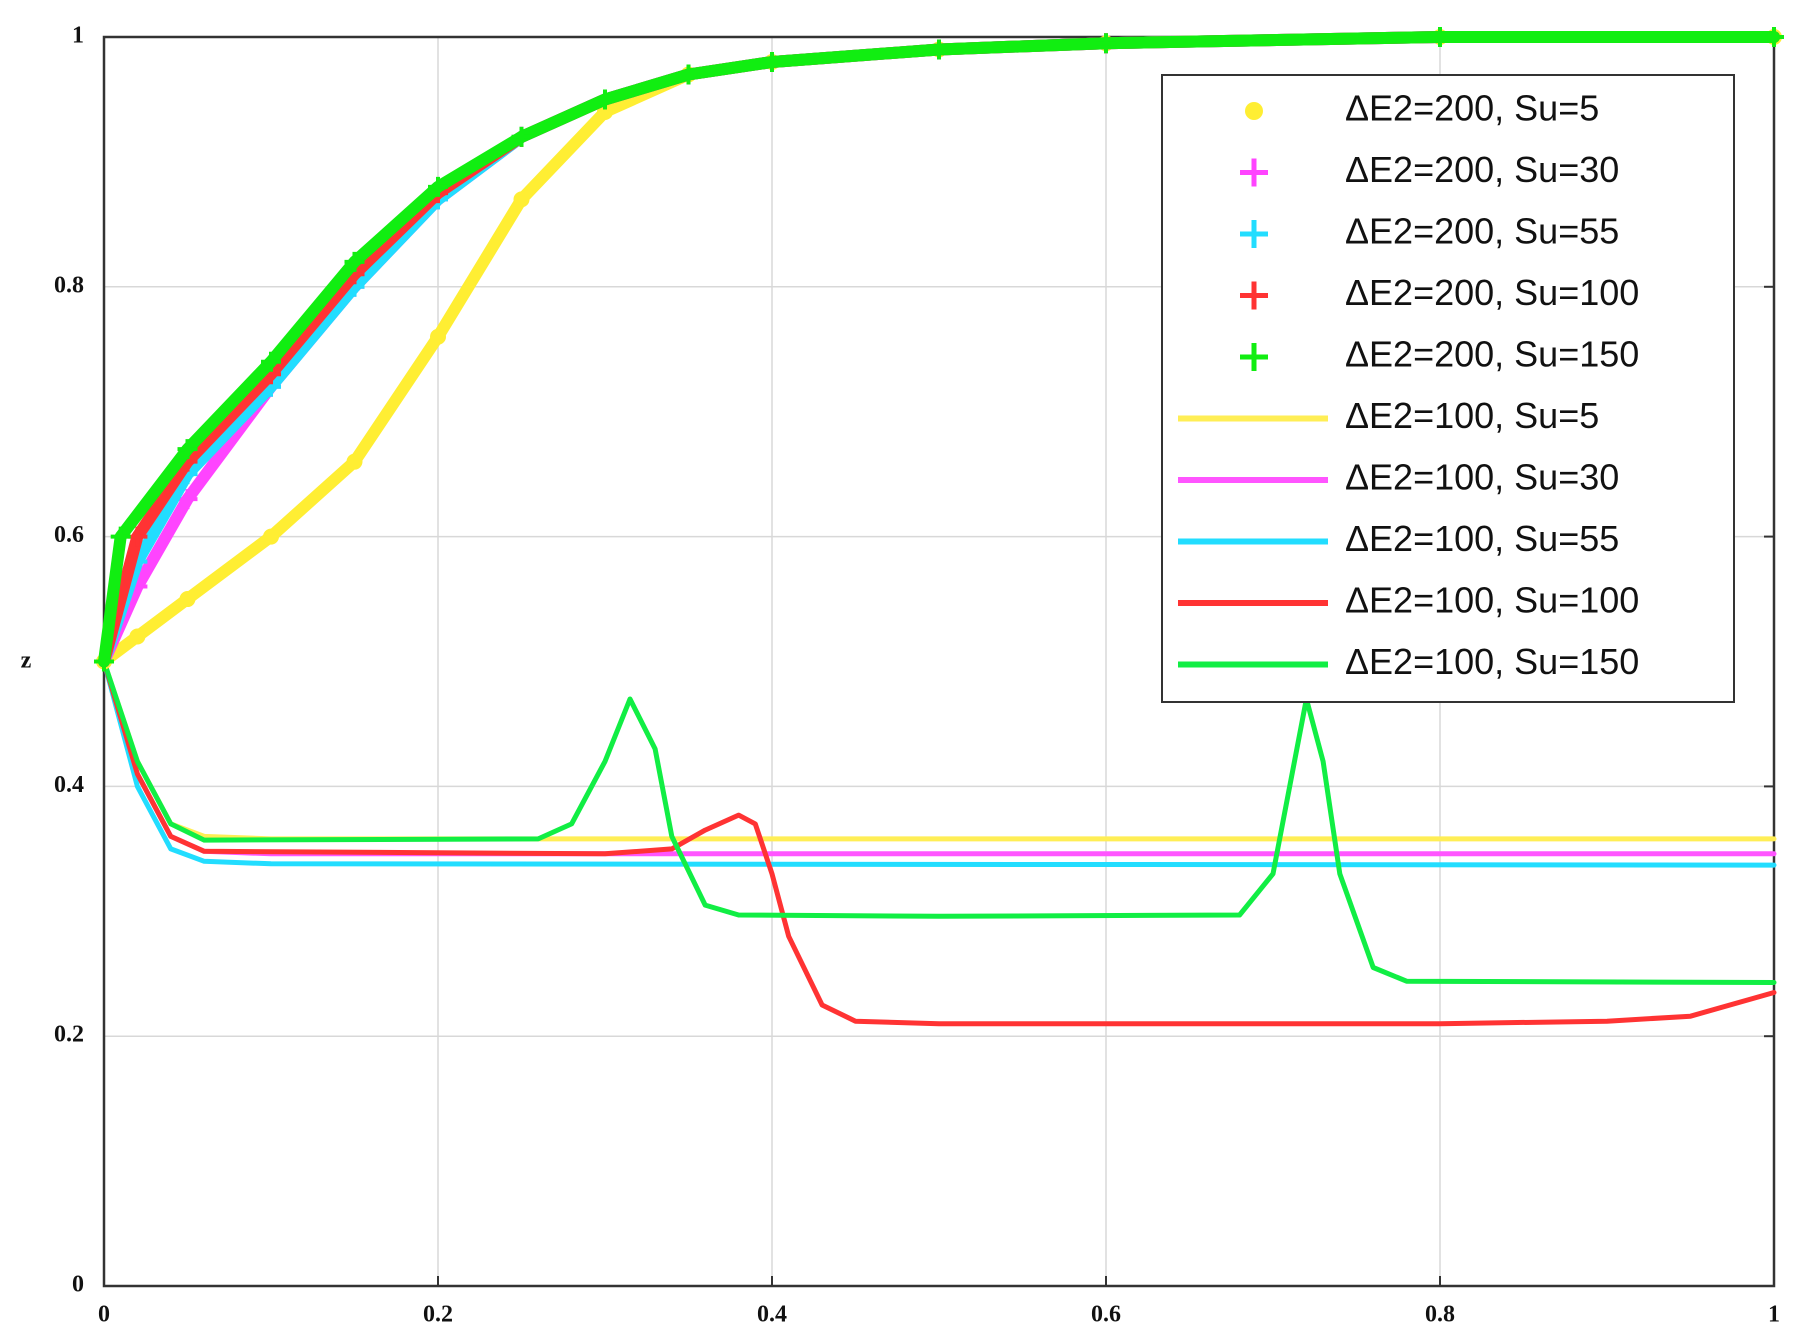  What do you see at coordinates (69, 785) in the screenshot?
I see `y-tick-label: 0.4` at bounding box center [69, 785].